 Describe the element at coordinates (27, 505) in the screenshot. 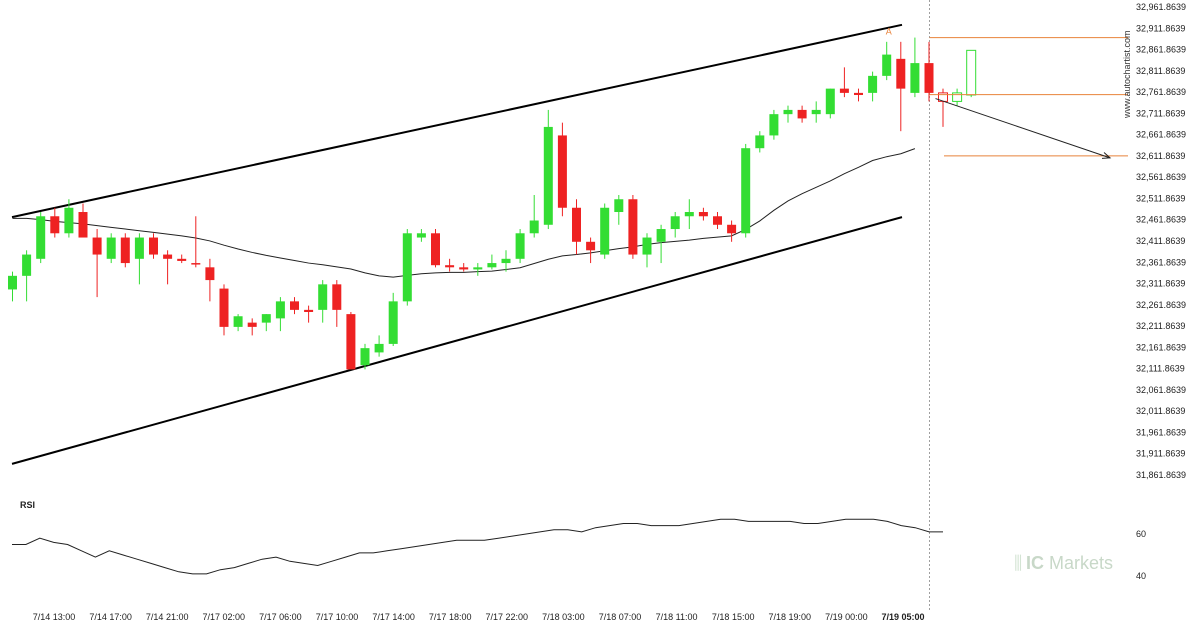

I see `rsi-label: RSI` at that location.